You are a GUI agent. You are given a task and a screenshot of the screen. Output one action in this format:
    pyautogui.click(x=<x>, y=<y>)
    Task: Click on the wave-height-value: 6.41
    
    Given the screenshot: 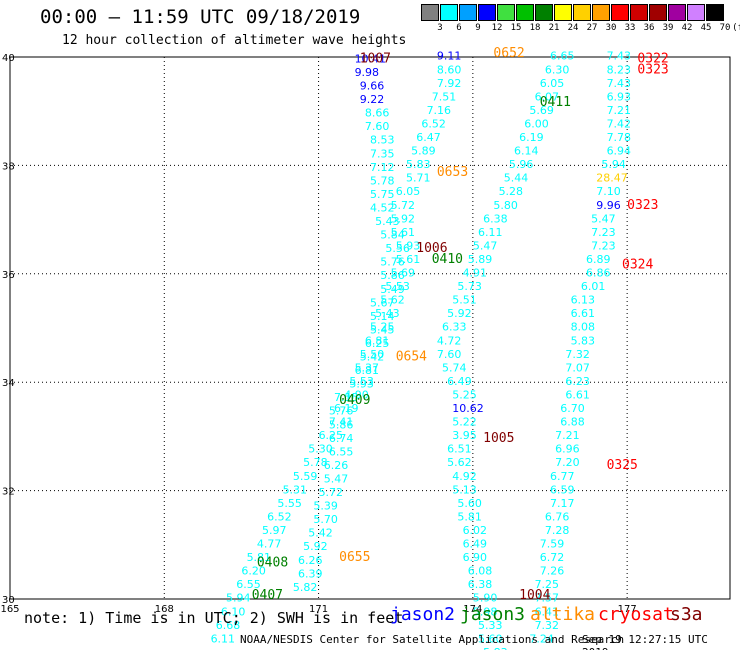 What is the action you would take?
    pyautogui.click(x=547, y=611)
    